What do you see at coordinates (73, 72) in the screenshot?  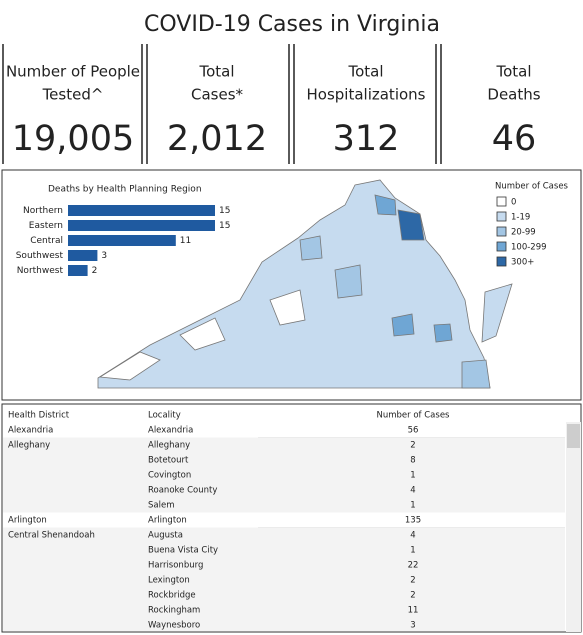 I see `kpi-label: Number of People` at bounding box center [73, 72].